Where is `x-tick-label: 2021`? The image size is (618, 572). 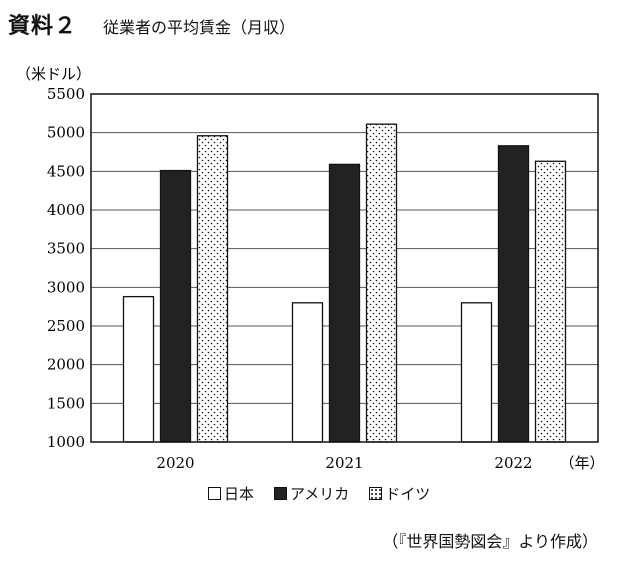 x-tick-label: 2021 is located at coordinates (344, 463).